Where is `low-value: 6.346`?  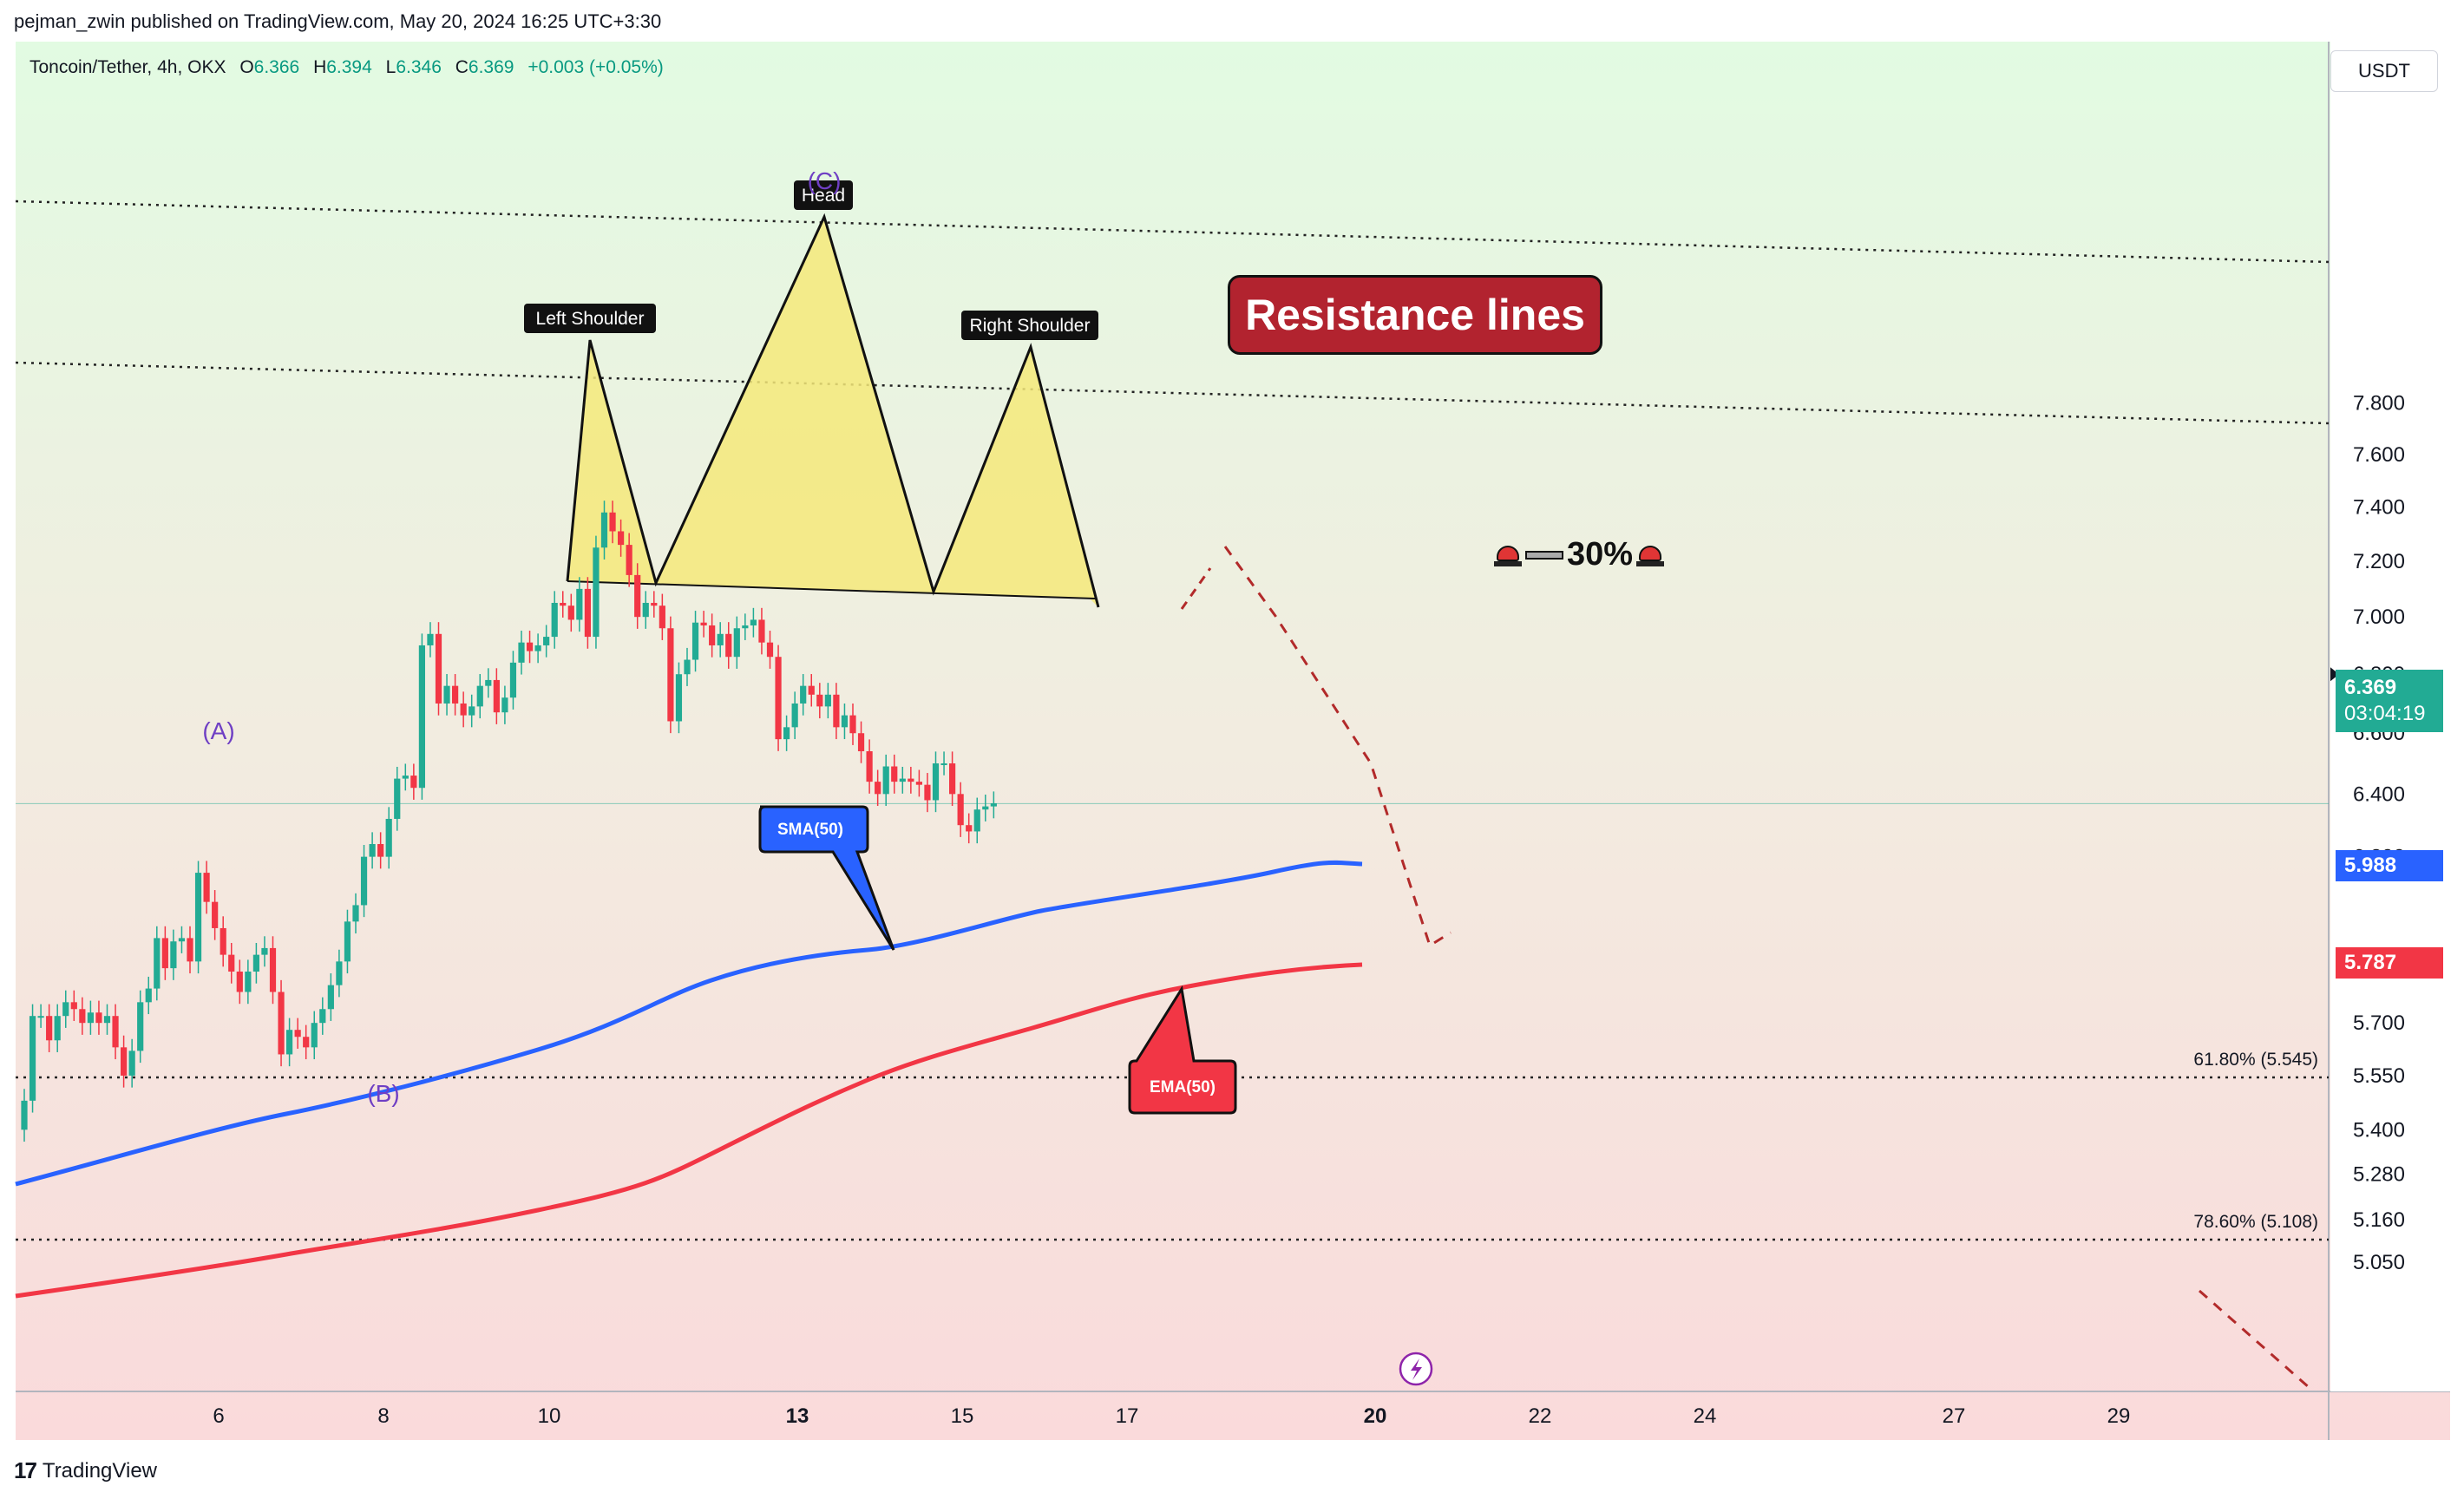 low-value: 6.346 is located at coordinates (419, 67).